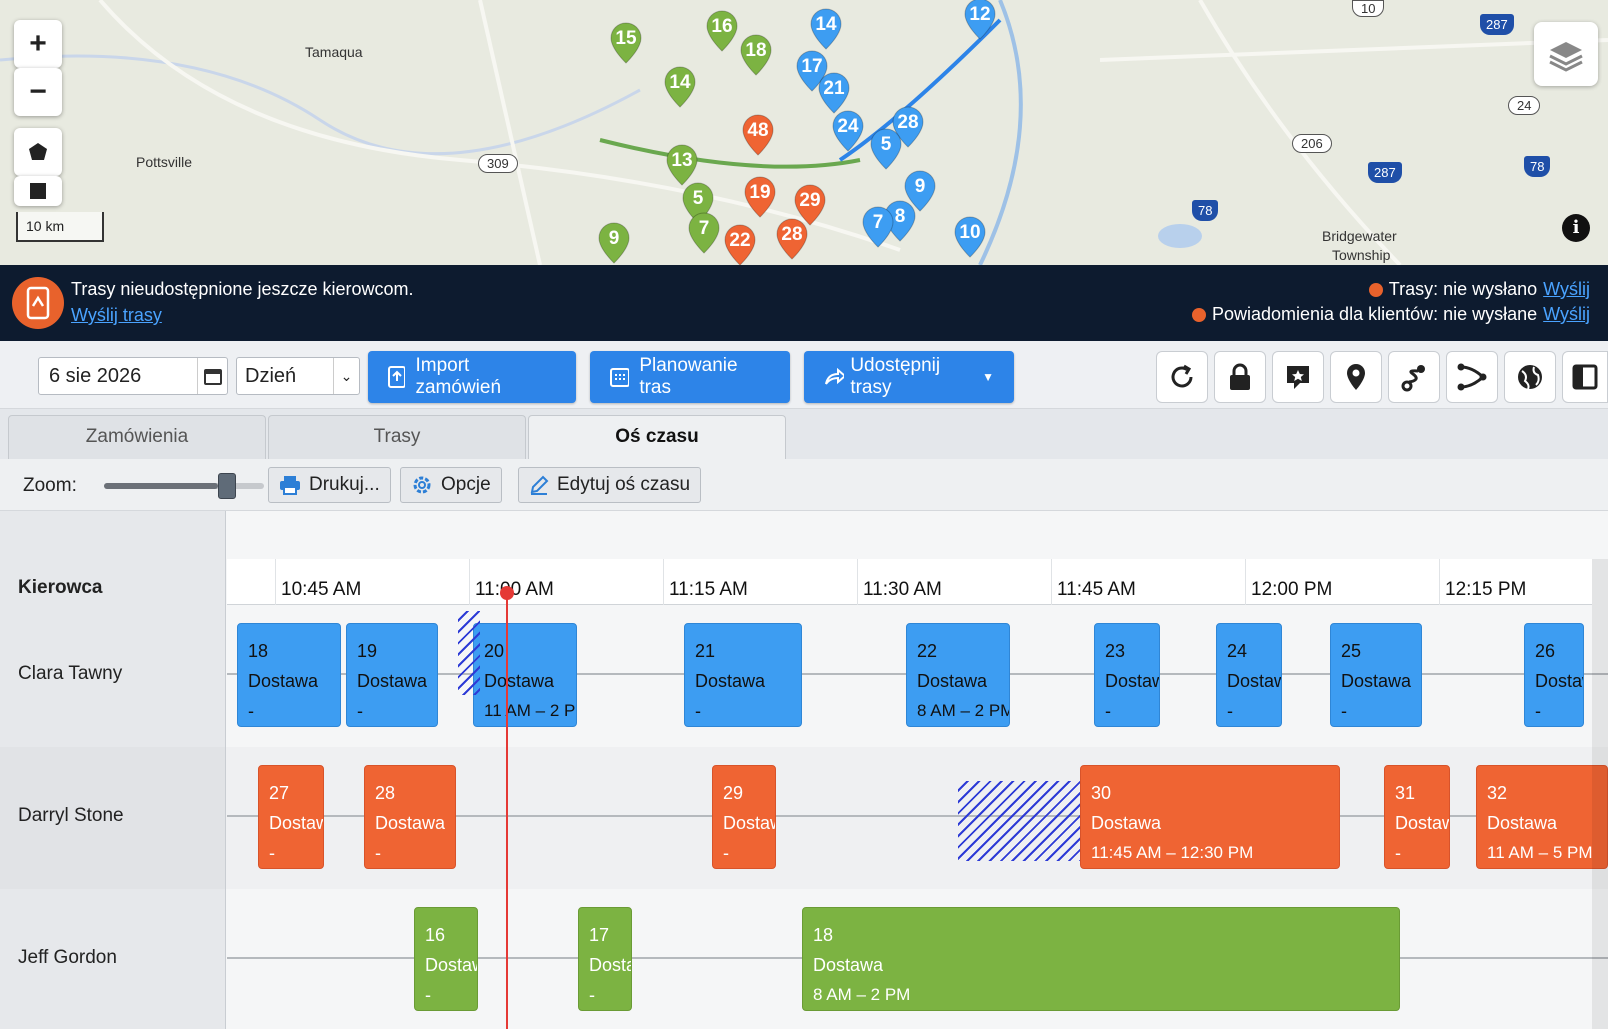 The width and height of the screenshot is (1608, 1029). What do you see at coordinates (1566, 289) in the screenshot?
I see `send-routes-status-link: Wyślij` at bounding box center [1566, 289].